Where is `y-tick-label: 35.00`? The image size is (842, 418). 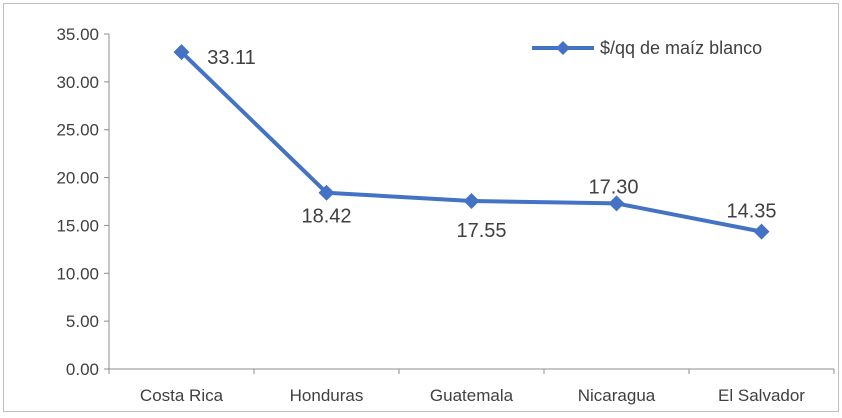
y-tick-label: 35.00 is located at coordinates (77, 34).